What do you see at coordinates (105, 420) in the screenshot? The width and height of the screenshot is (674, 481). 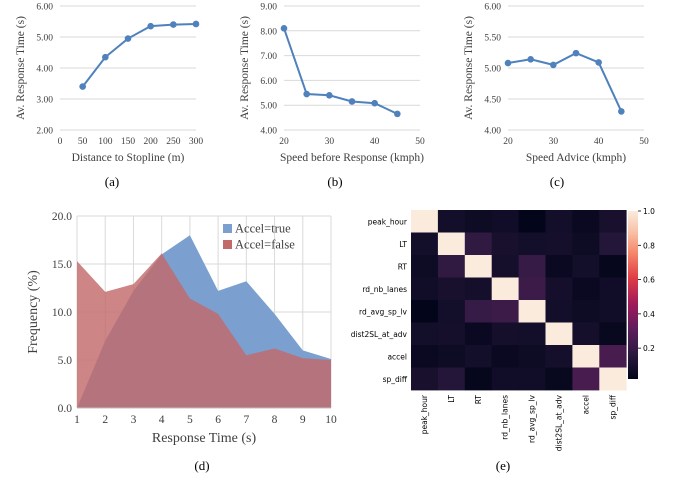 I see `x-tick-label: 2` at bounding box center [105, 420].